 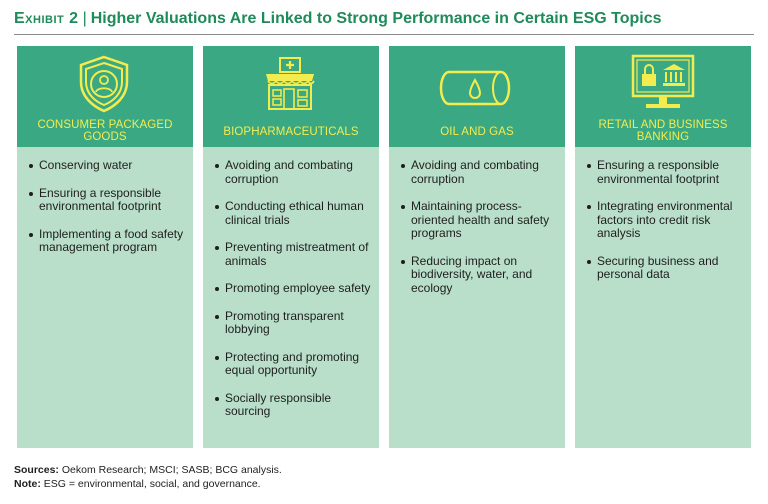 What do you see at coordinates (290, 83) in the screenshot?
I see `pharmacy-store-icon` at bounding box center [290, 83].